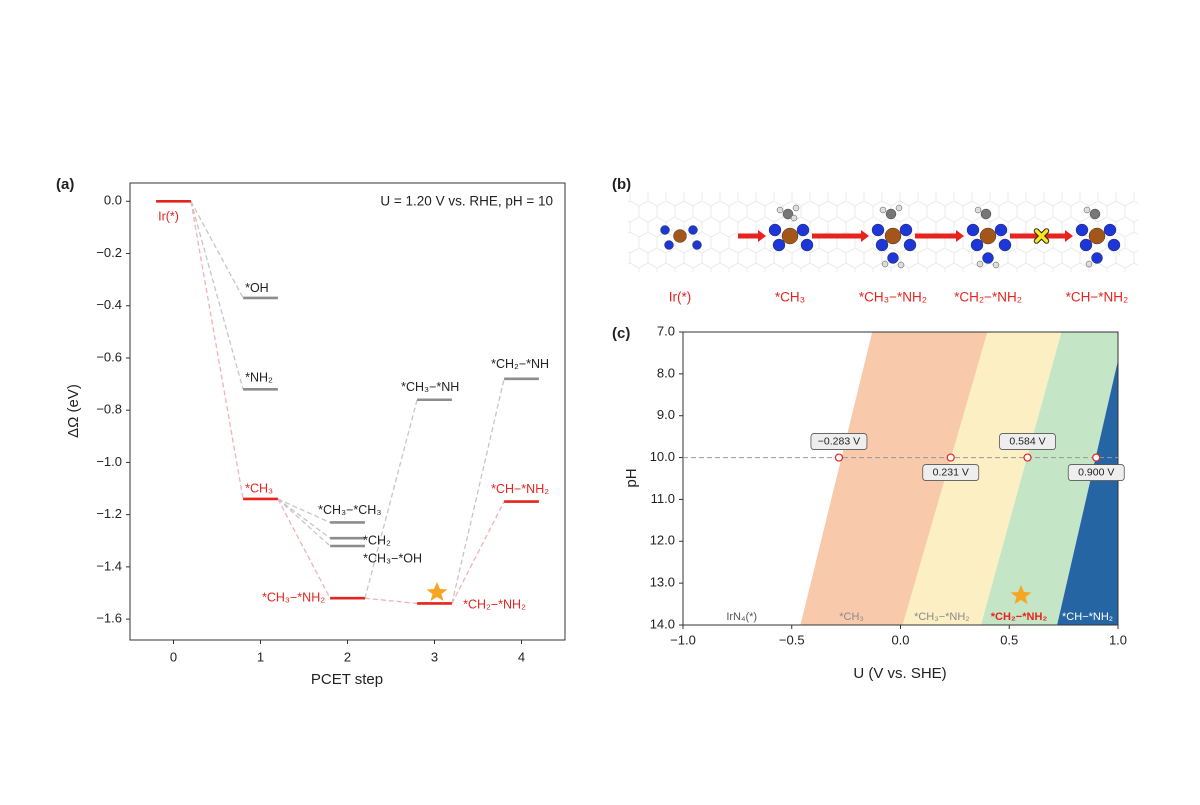 The image size is (1200, 805). I want to click on y-tick-label: 7.0, so click(666, 330).